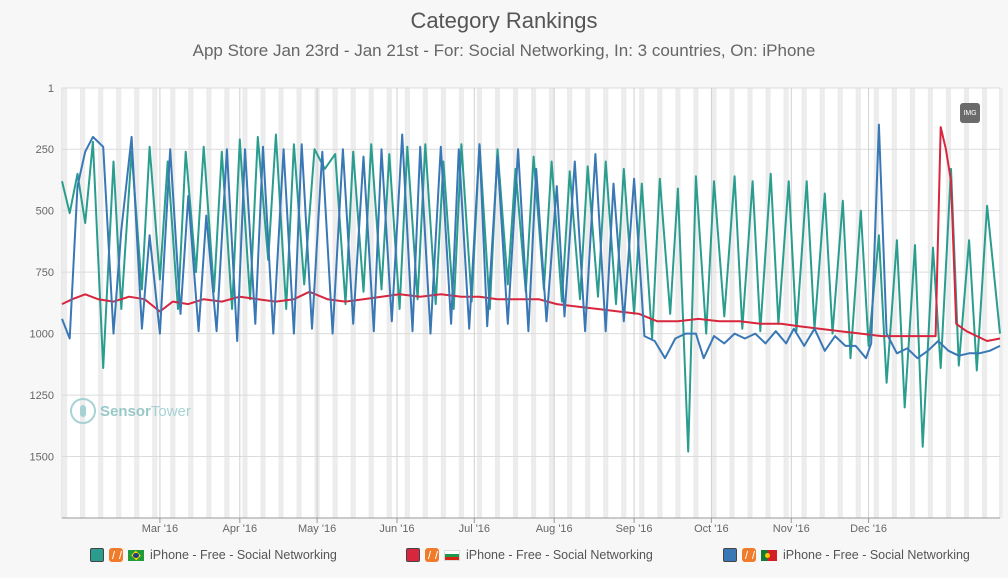 The height and width of the screenshot is (578, 1008). Describe the element at coordinates (791, 529) in the screenshot. I see `x-tick-label: Nov '16` at that location.